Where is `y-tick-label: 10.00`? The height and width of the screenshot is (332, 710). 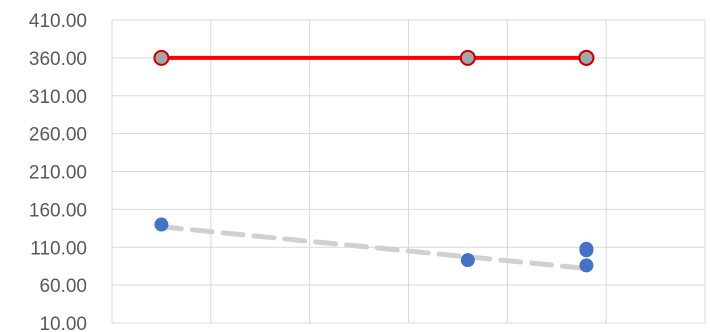
y-tick-label: 10.00 is located at coordinates (63, 323).